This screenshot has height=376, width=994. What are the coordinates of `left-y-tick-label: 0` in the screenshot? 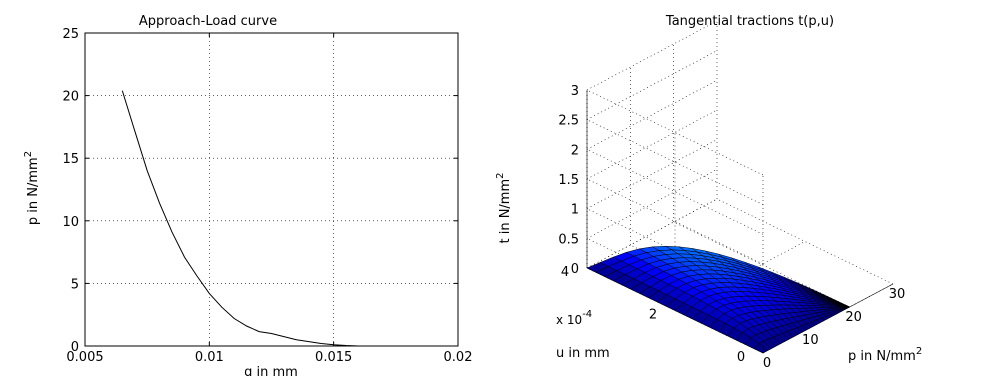 It's located at (75, 347).